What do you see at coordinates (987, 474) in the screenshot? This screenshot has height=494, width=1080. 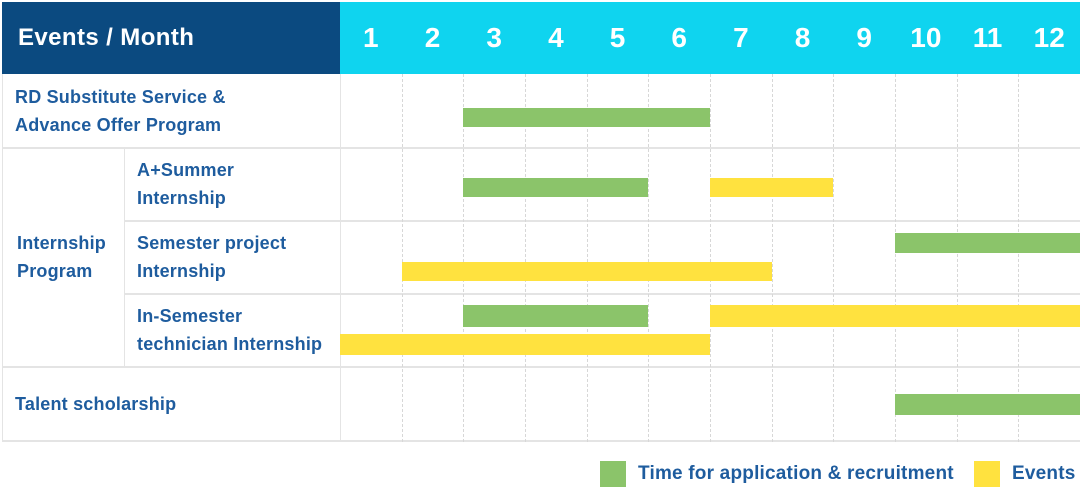 I see `legend-swatch-yellow` at bounding box center [987, 474].